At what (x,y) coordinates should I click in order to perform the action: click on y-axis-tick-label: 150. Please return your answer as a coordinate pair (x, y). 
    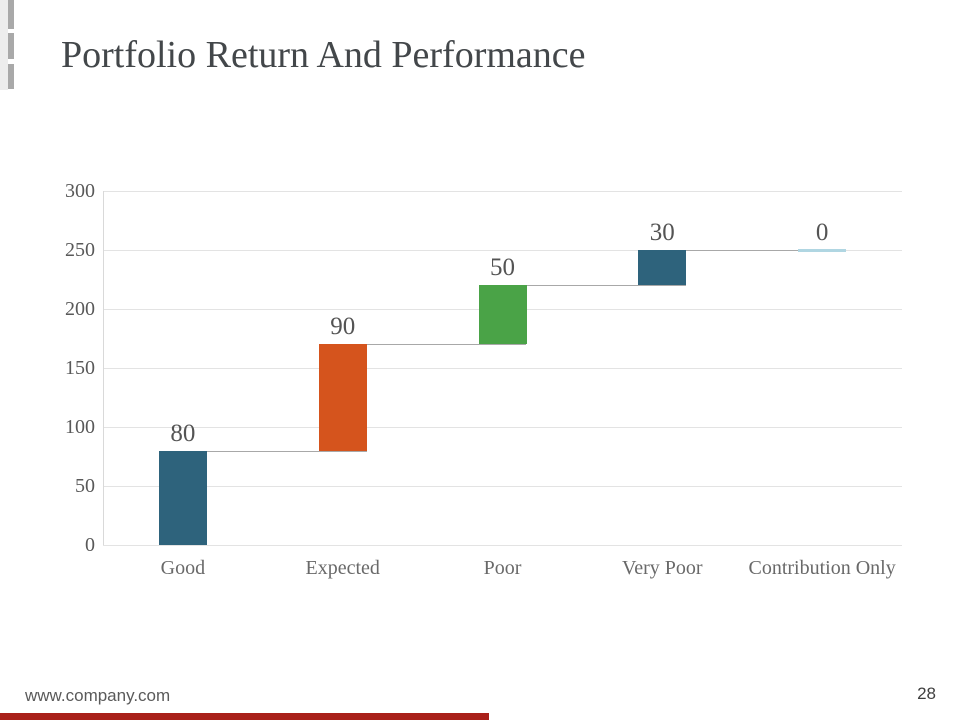
    Looking at the image, I should click on (80, 368).